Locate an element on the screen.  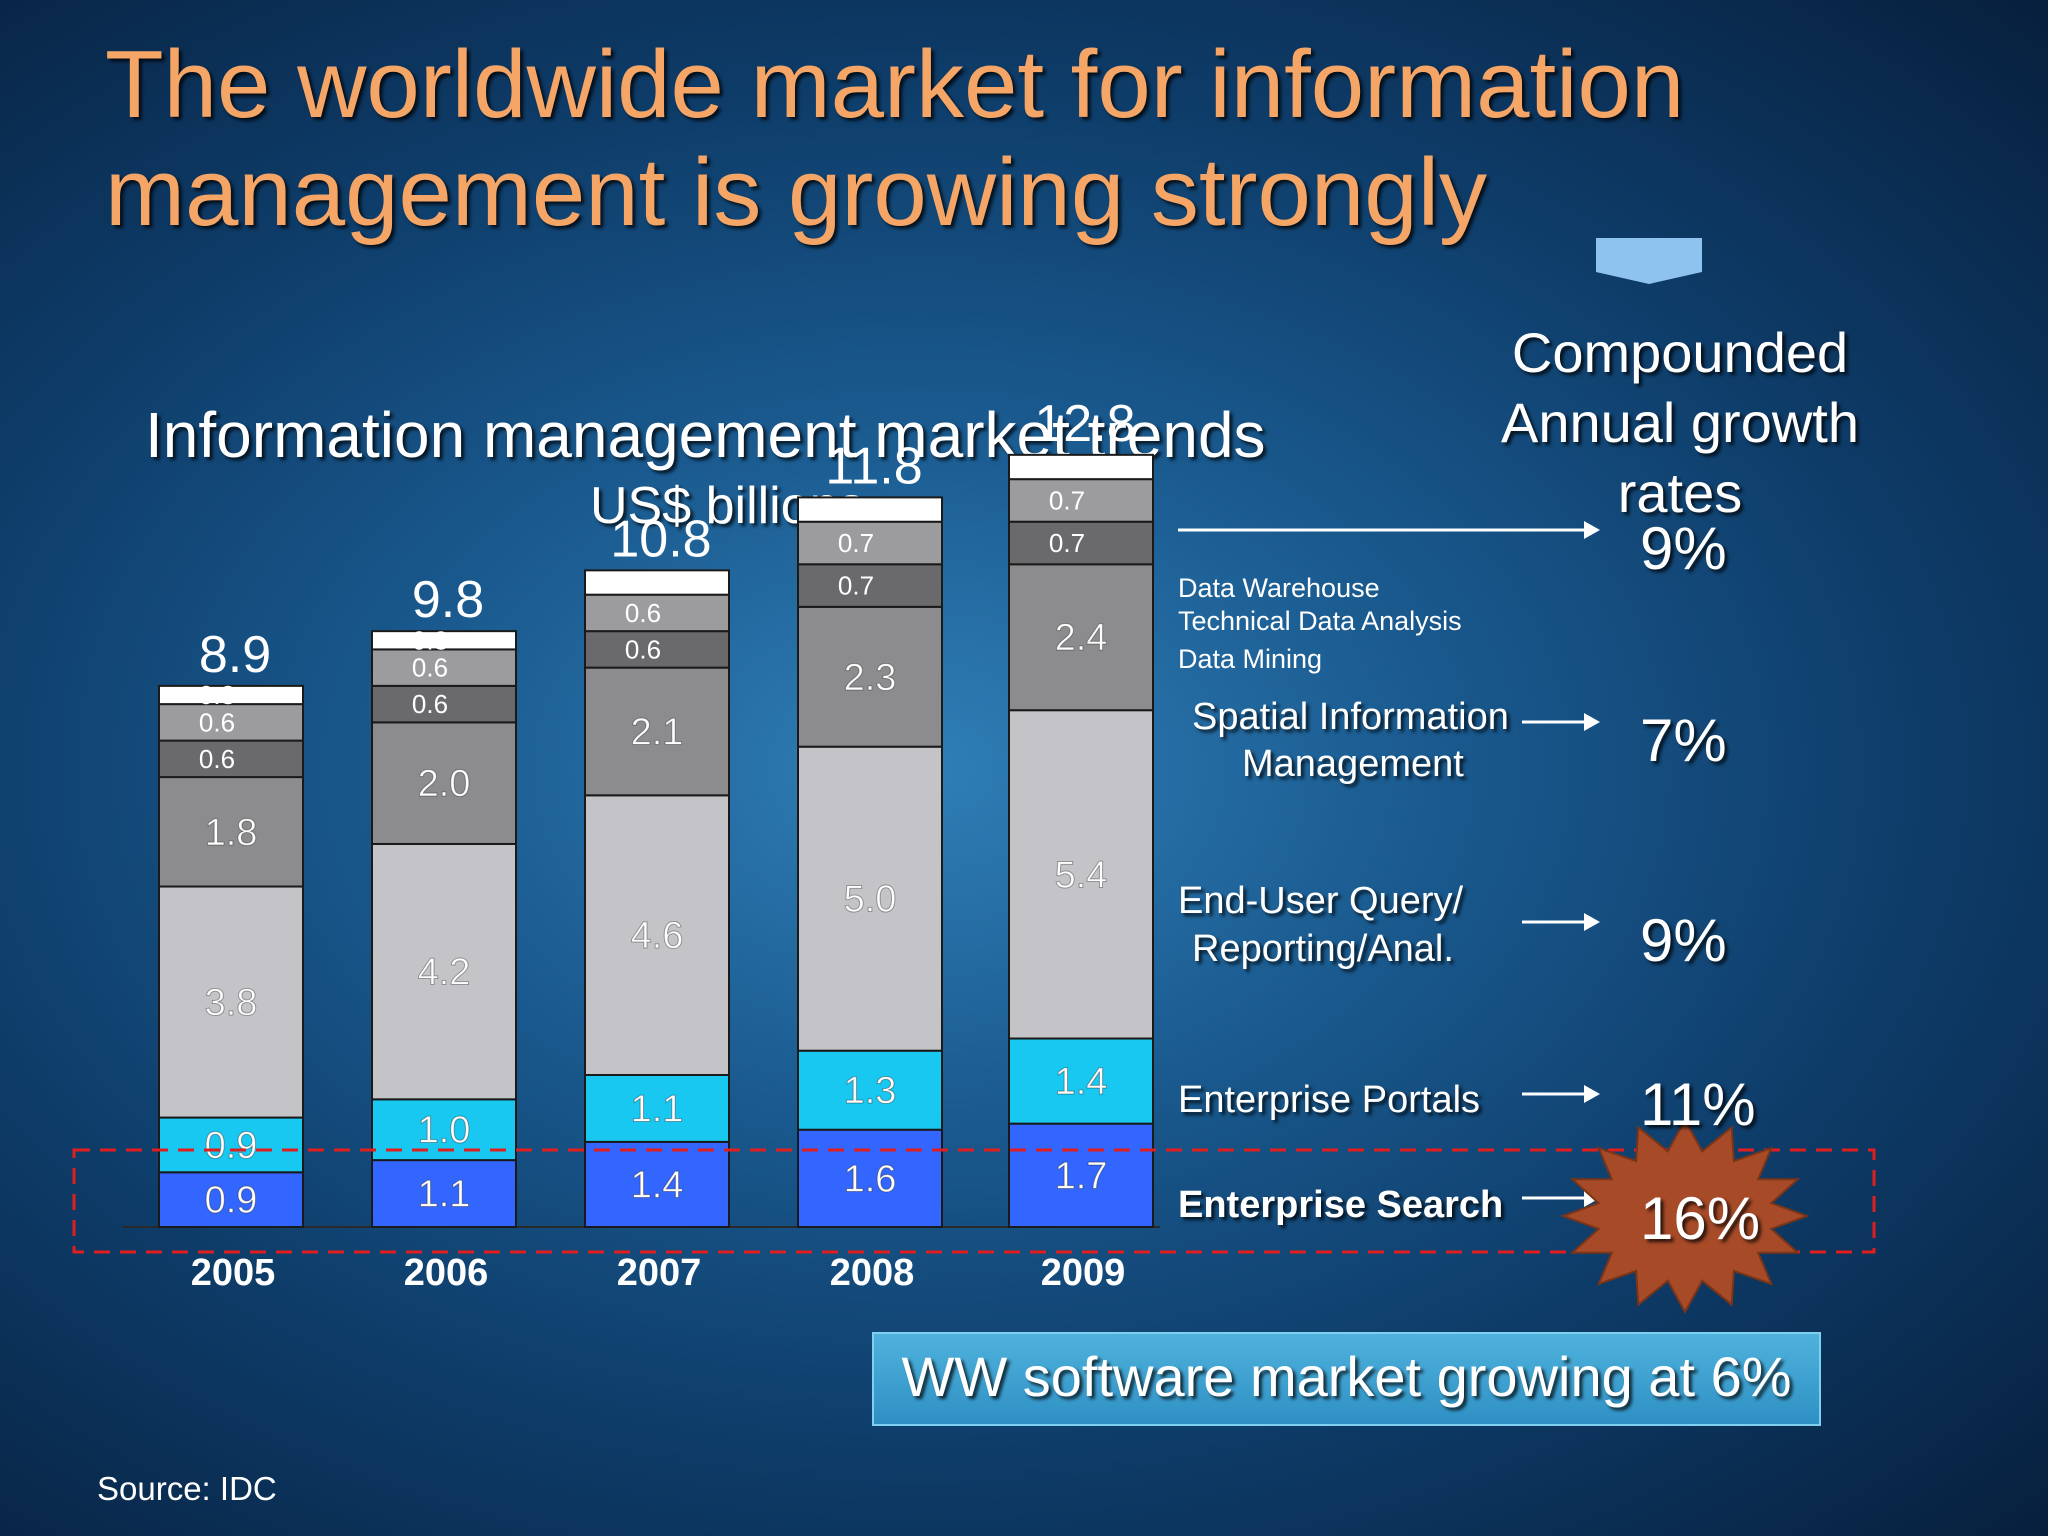
bar-end-user-query-reporting-anal-2005 is located at coordinates (231, 1002).